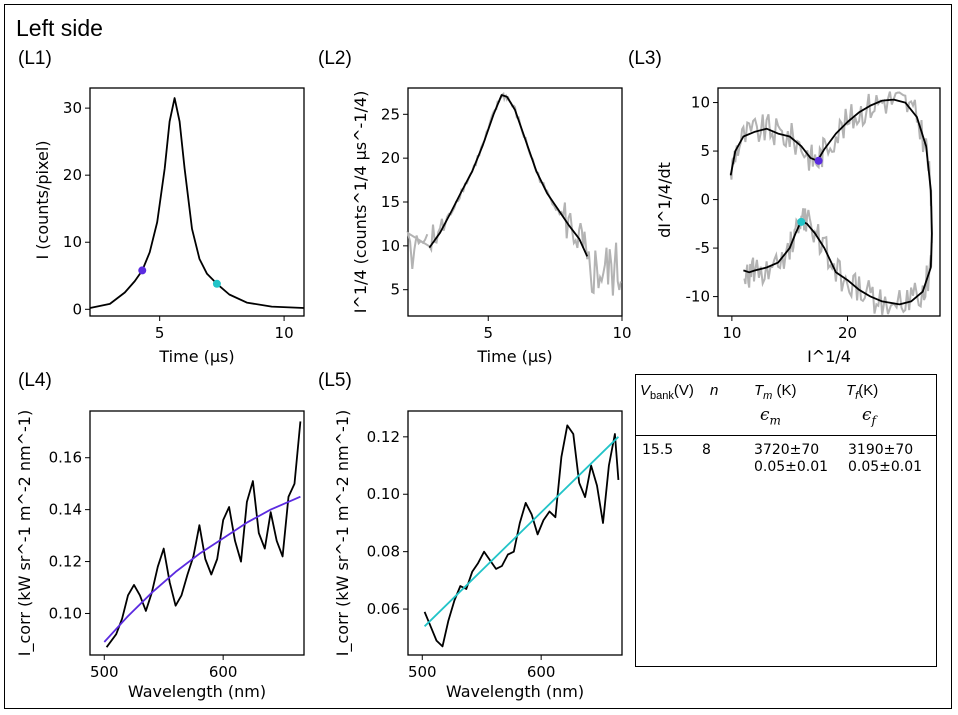  I want to click on cell-vbank: 15.5, so click(658, 450).